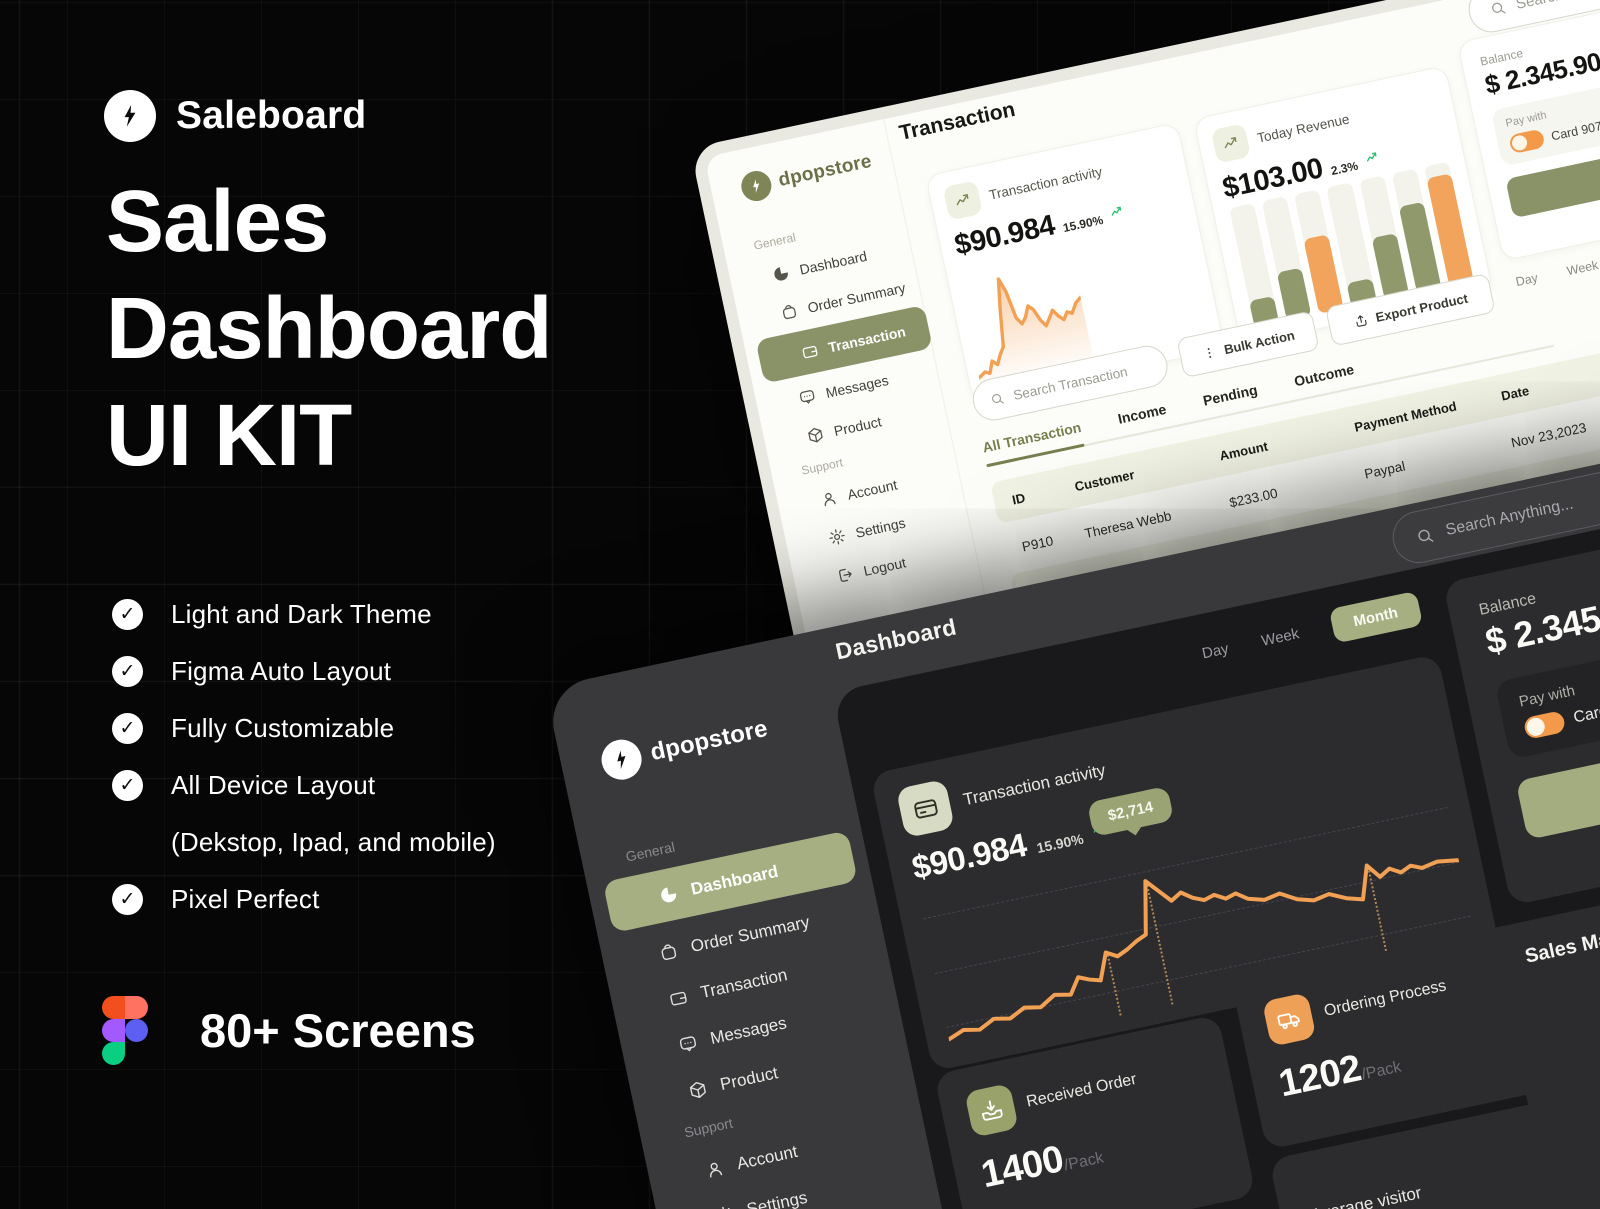  I want to click on sidebar-item-label: Messages, so click(857, 386).